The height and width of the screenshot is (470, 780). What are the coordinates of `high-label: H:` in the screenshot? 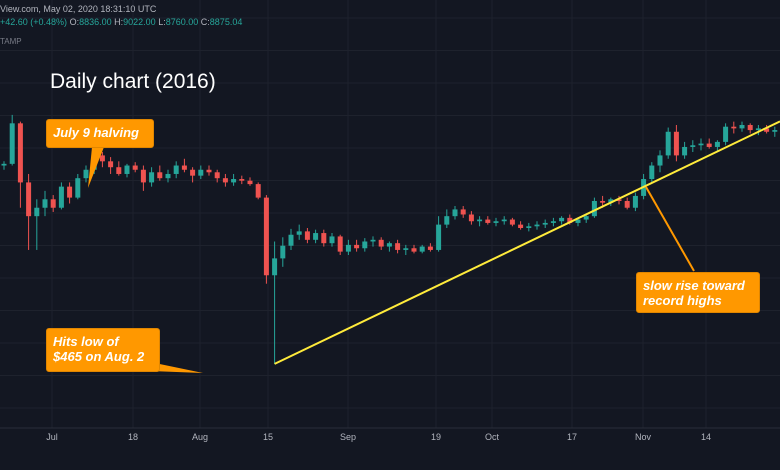 It's located at (119, 22).